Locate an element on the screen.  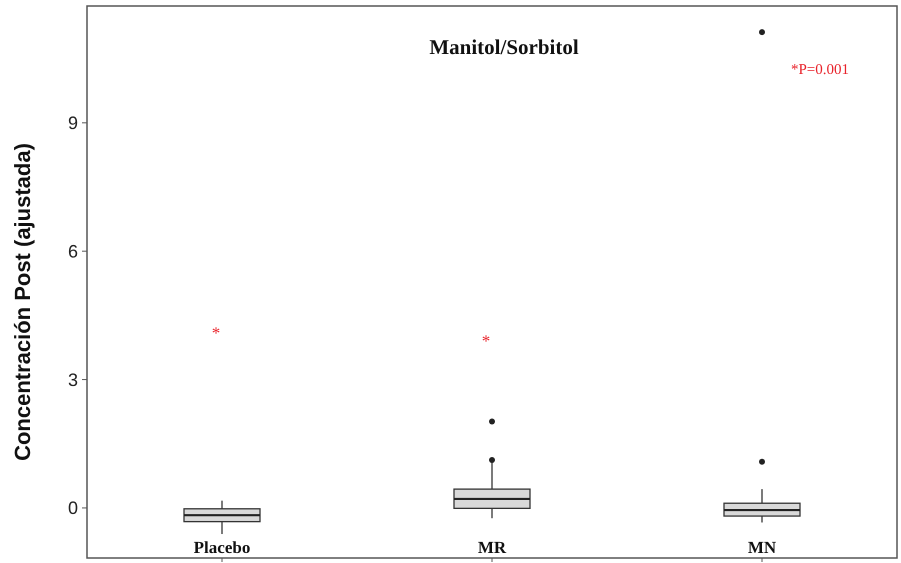
y-tick-label: 9 is located at coordinates (73, 123).